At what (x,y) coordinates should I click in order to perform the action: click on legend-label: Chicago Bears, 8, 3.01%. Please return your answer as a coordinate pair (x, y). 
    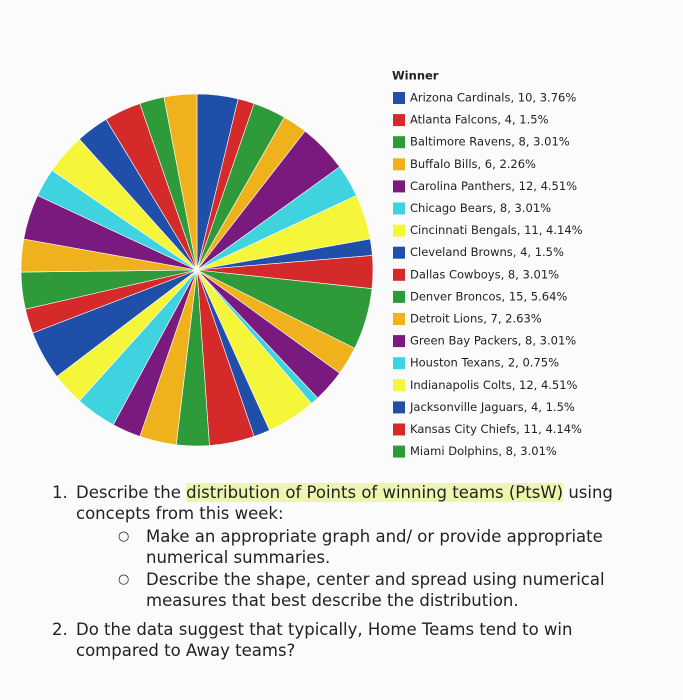
    Looking at the image, I should click on (480, 208).